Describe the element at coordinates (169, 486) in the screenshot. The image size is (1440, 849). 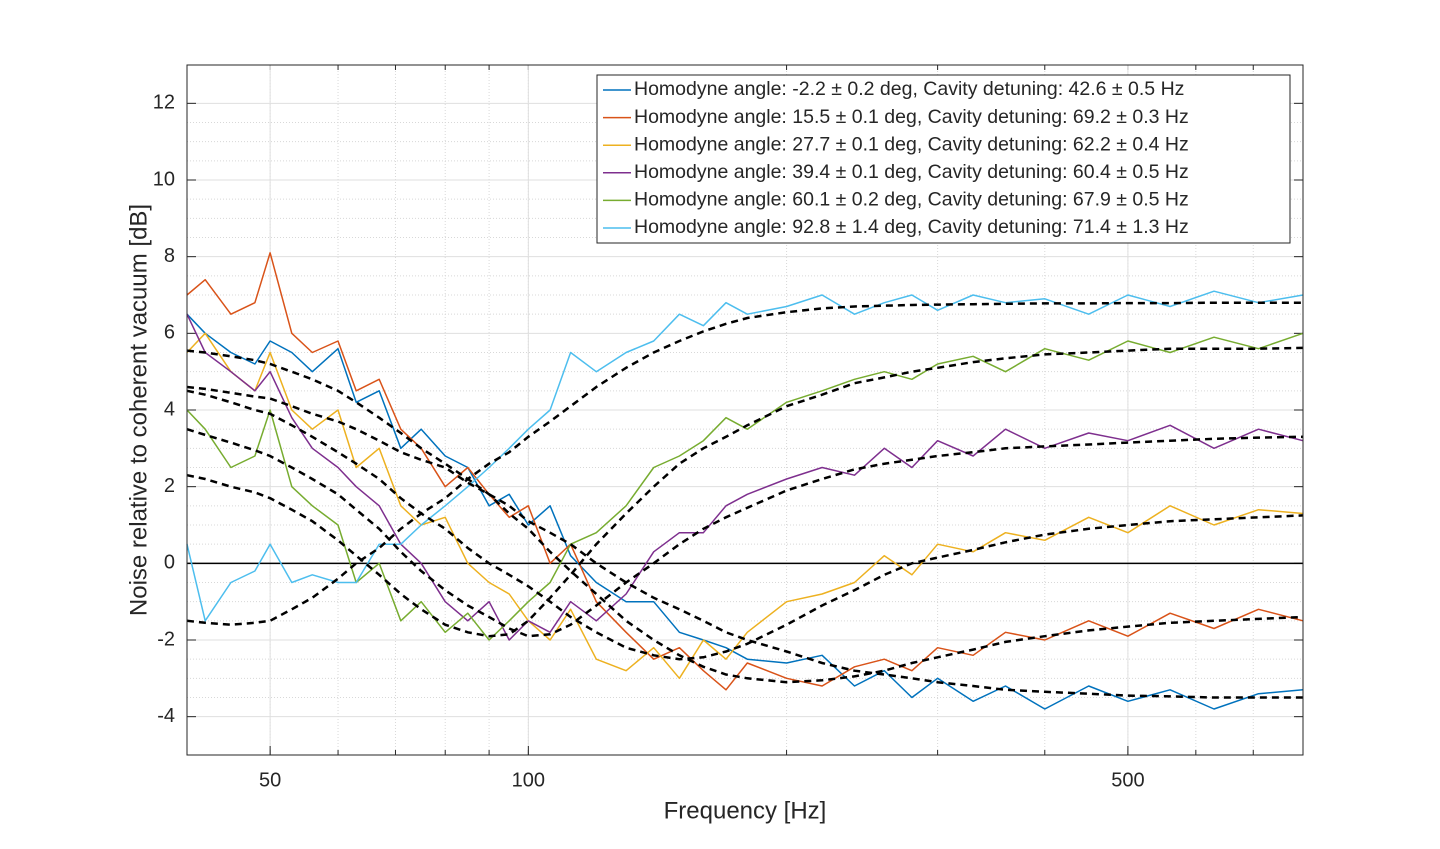
I see `y-tick-label: 2` at that location.